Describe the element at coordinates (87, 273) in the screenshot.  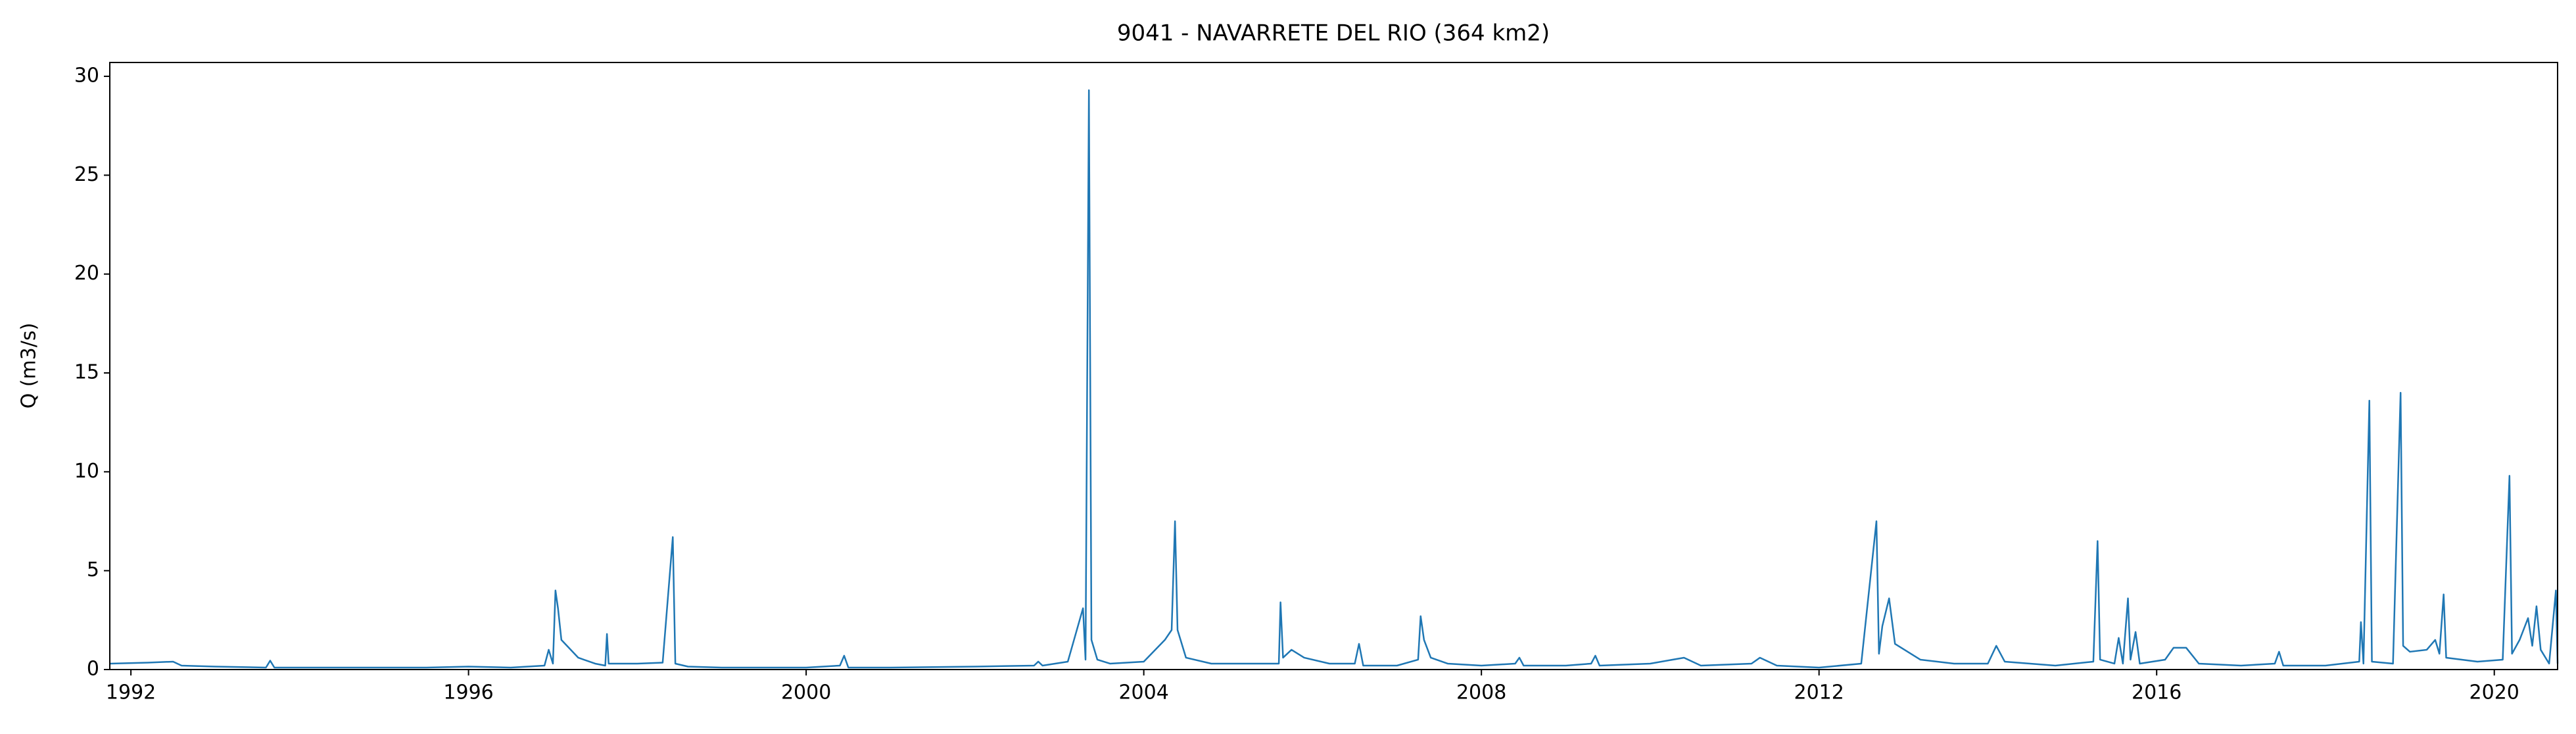
I see `y-tick-label: 20` at that location.